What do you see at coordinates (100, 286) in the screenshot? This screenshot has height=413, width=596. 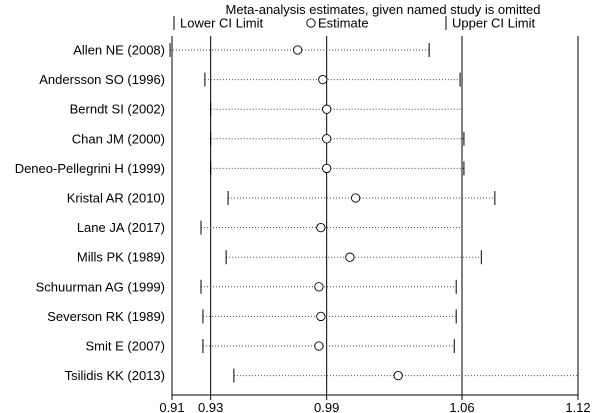 I see `study-label-9: Schuurman AG (1999)` at bounding box center [100, 286].